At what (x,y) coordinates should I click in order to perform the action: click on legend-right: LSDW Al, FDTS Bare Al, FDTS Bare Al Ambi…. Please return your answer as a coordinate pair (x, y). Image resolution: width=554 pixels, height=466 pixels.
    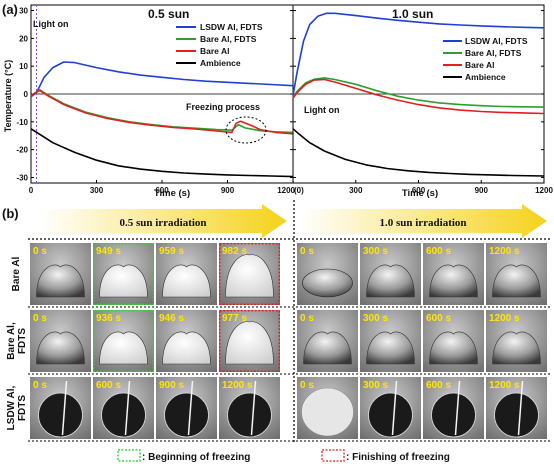
    Looking at the image, I should click on (485, 59).